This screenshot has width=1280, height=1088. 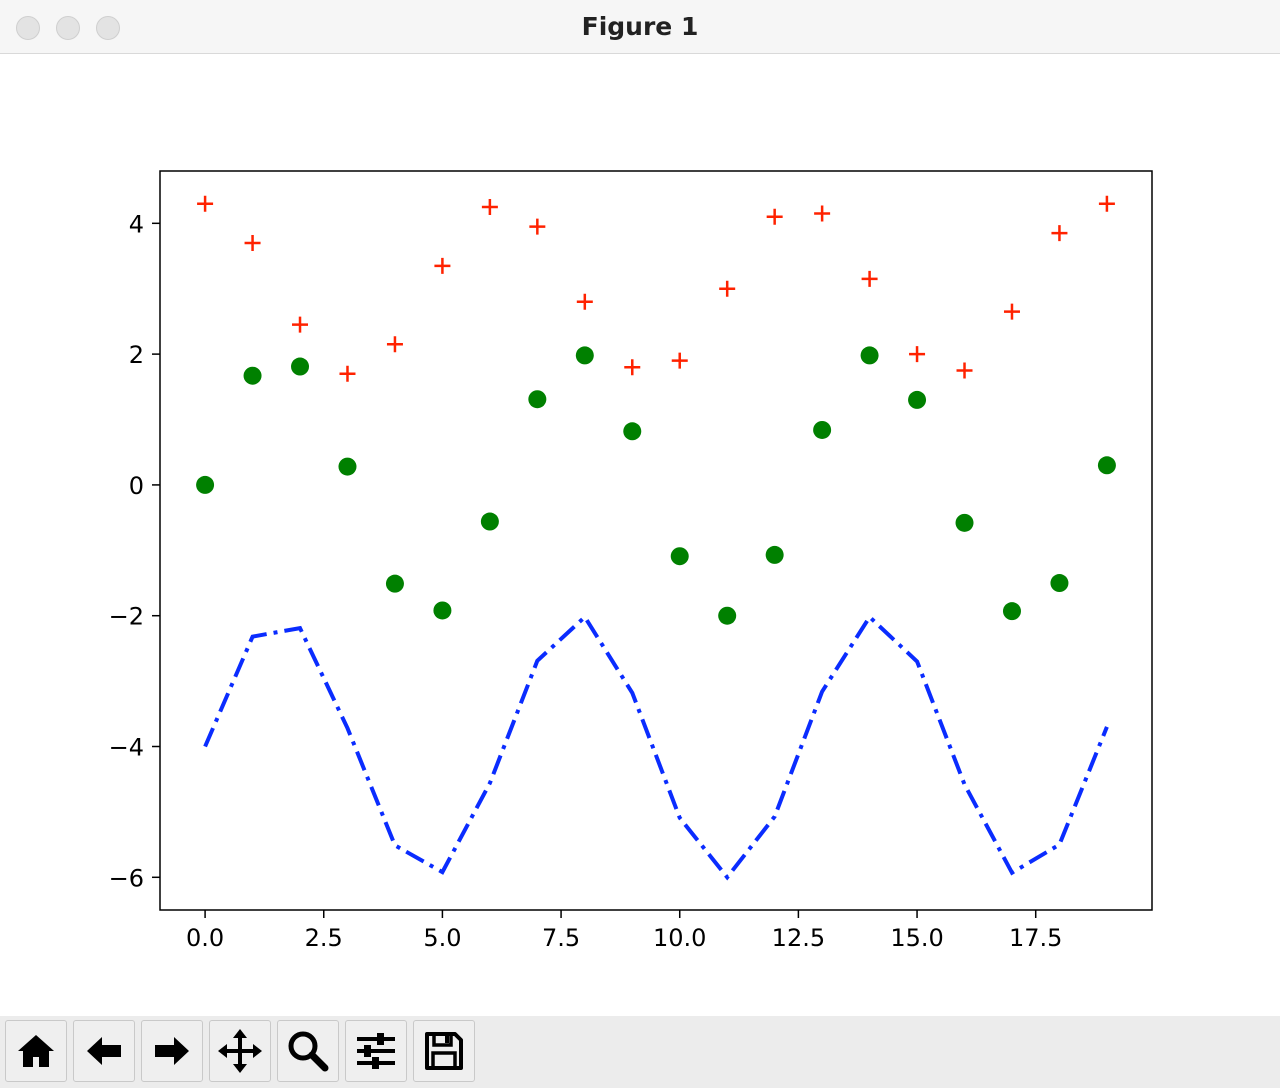 I want to click on home-icon, so click(x=36, y=1051).